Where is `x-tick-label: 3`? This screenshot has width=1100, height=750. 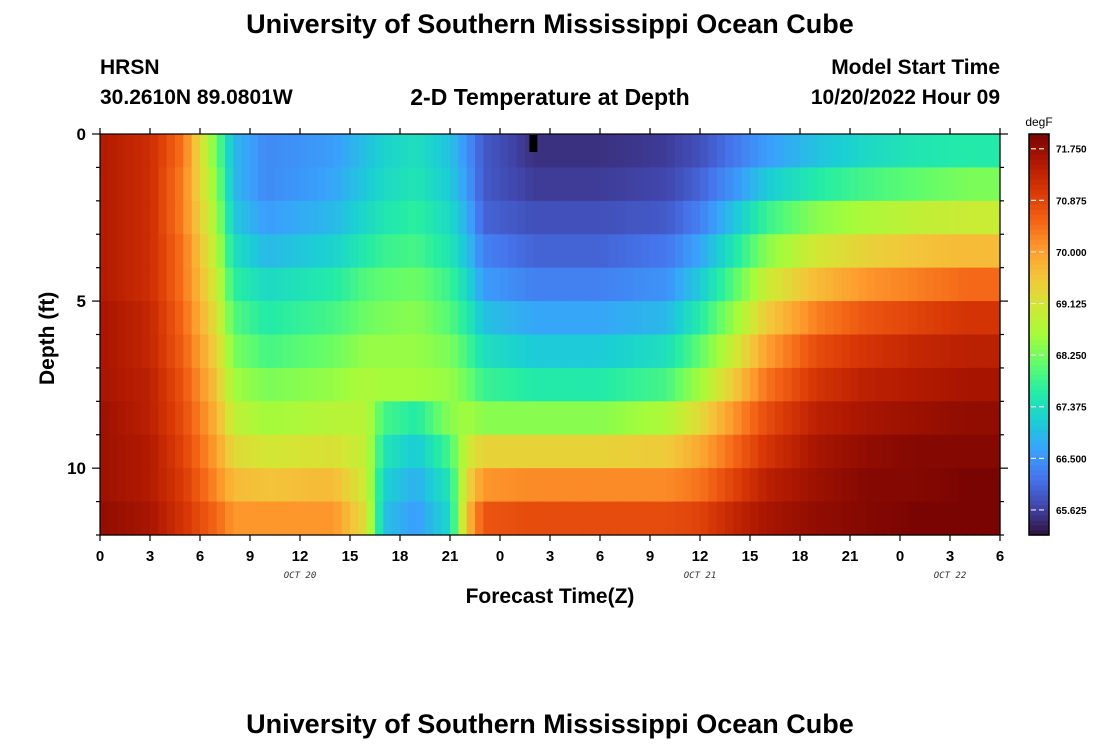
x-tick-label: 3 is located at coordinates (150, 556).